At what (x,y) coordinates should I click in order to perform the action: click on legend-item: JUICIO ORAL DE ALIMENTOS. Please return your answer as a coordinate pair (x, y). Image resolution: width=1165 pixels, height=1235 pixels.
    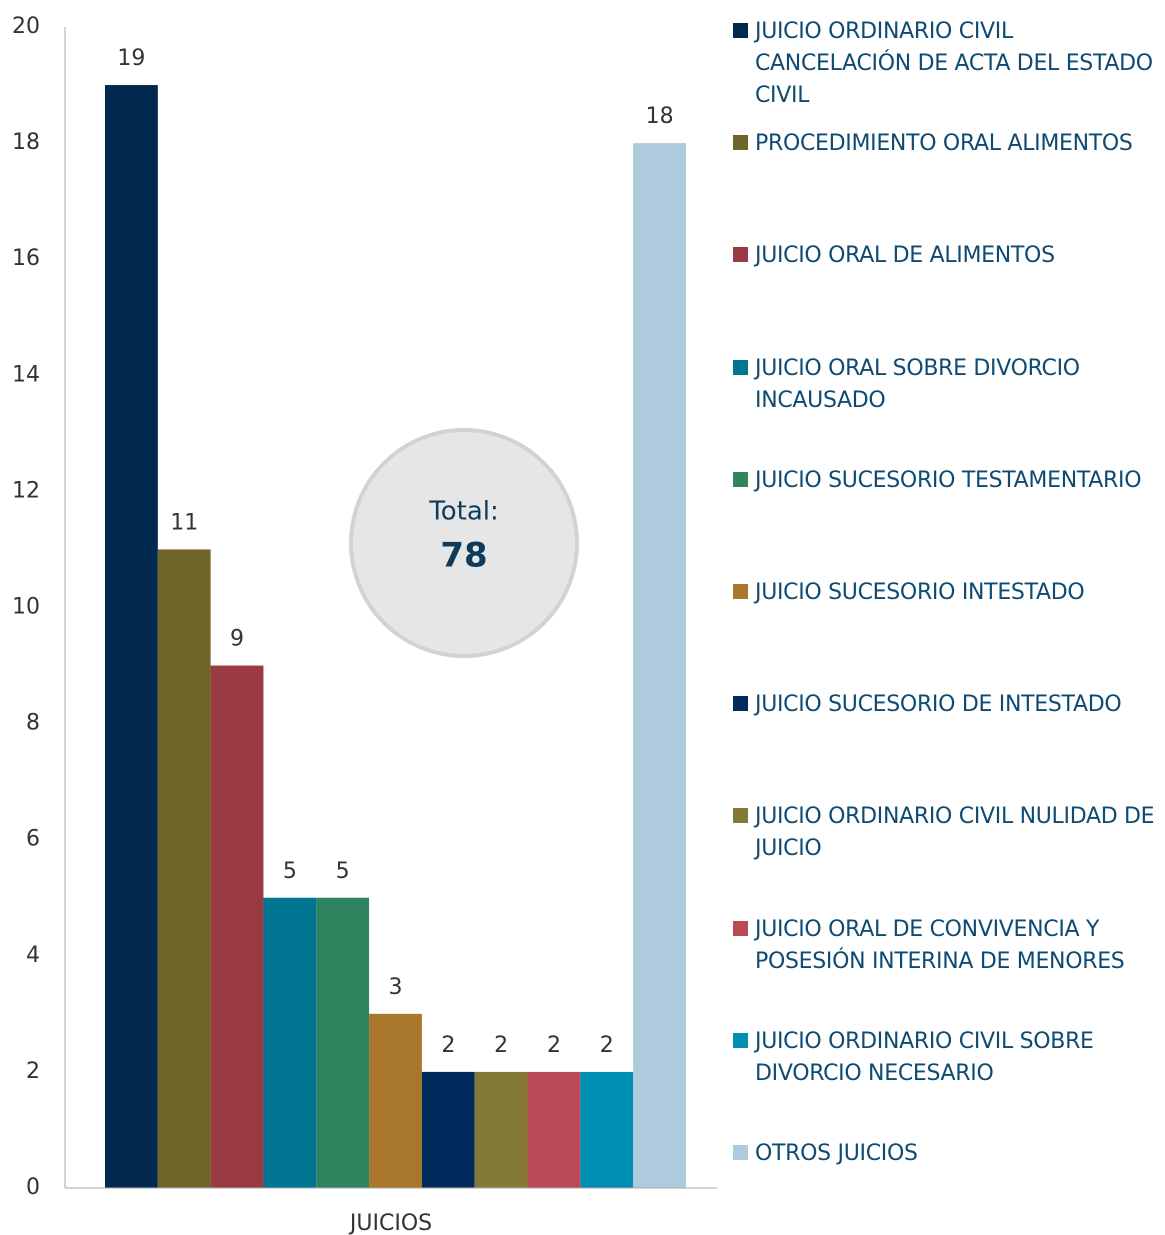
    Looking at the image, I should click on (948, 256).